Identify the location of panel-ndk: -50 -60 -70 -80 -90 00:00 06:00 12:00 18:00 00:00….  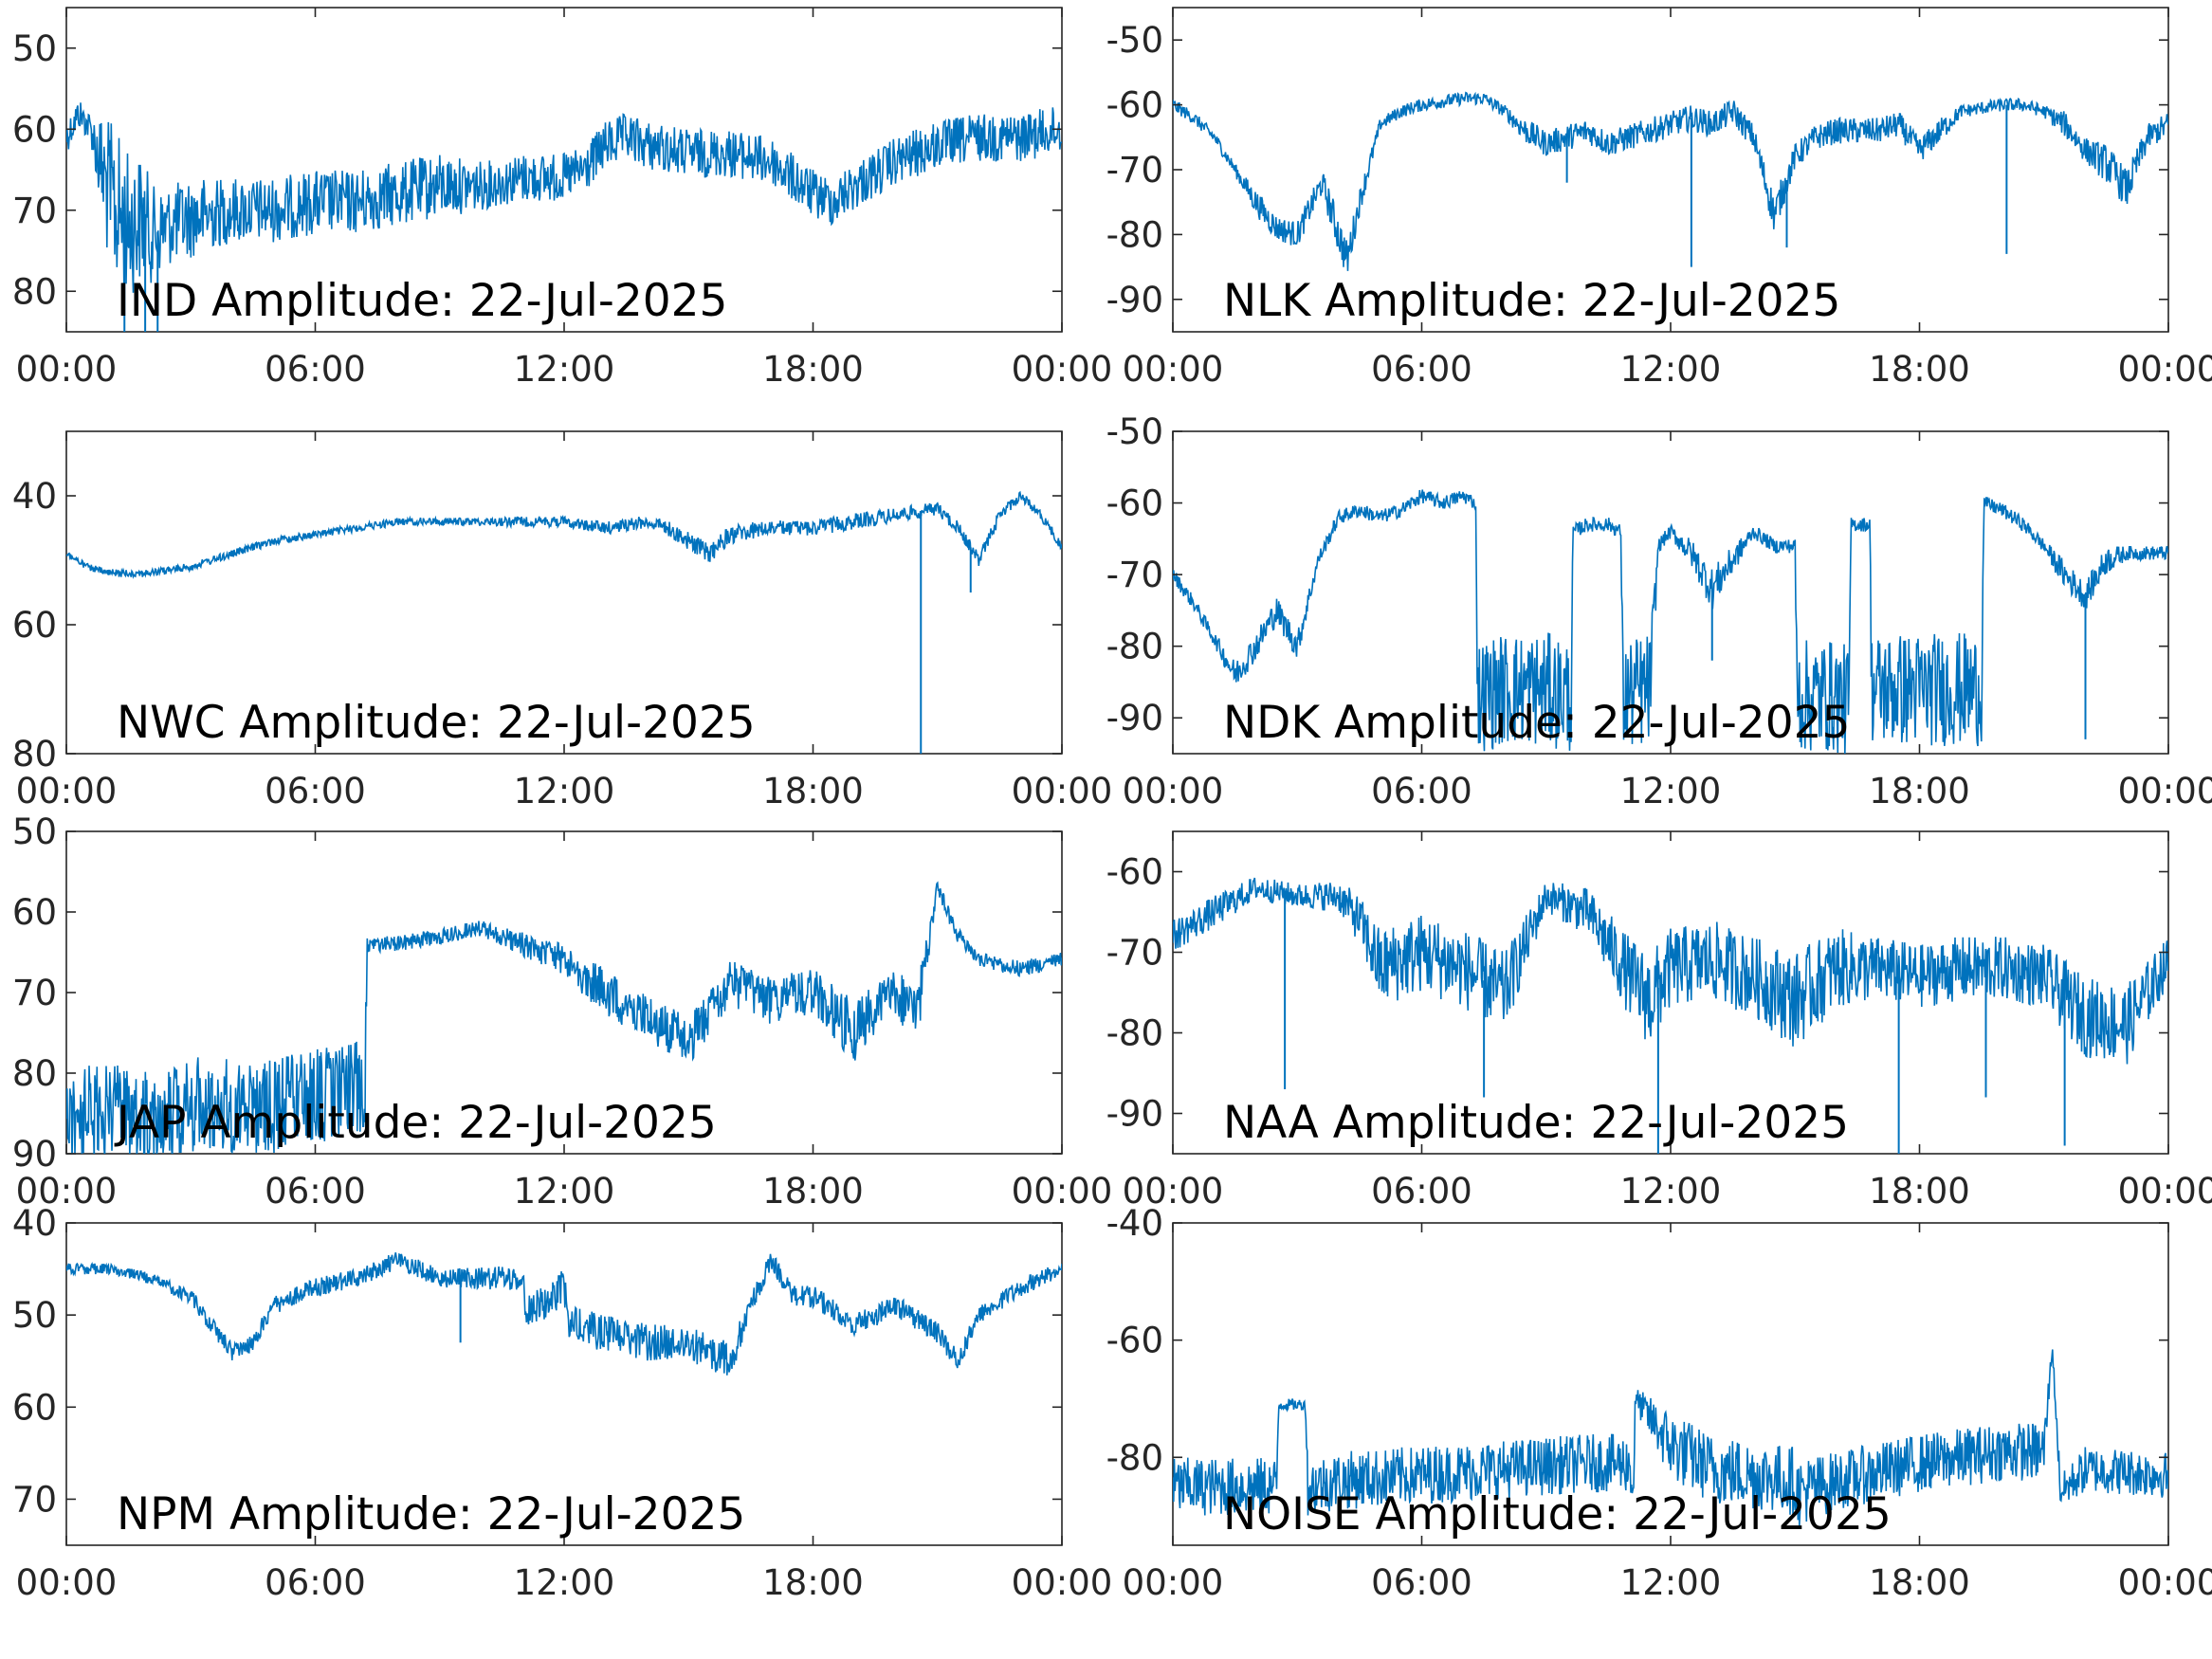
(1659, 611).